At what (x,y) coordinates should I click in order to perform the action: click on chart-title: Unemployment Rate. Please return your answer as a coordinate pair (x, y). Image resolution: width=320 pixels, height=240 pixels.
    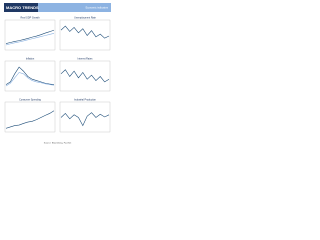
    Looking at the image, I should click on (85, 18).